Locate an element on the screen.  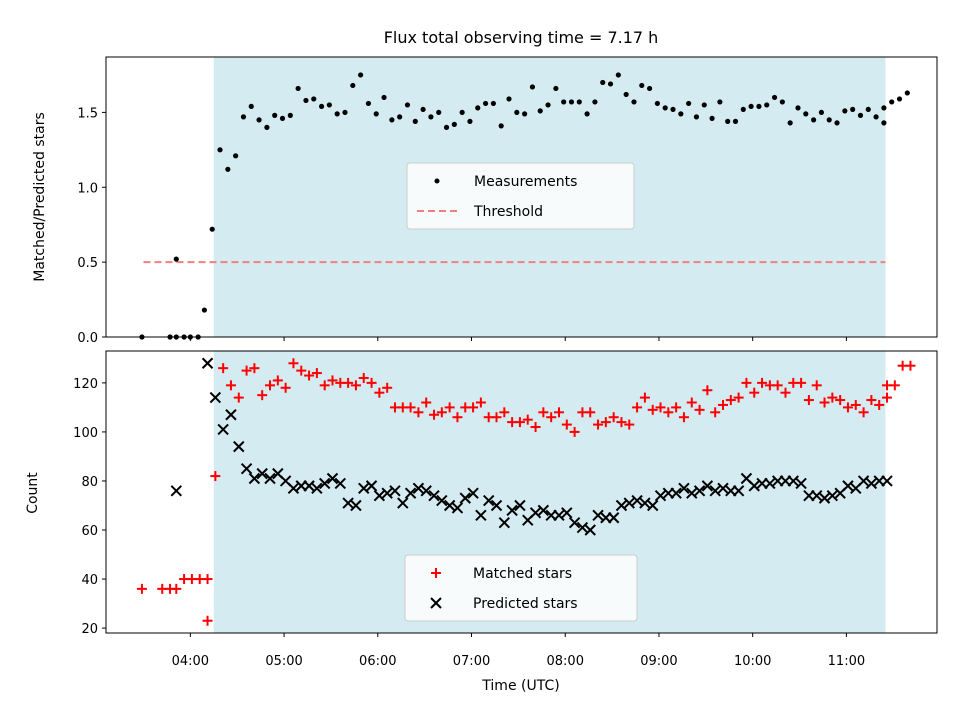
top-y-axis-label: Matched/Predicted stars is located at coordinates (40, 197).